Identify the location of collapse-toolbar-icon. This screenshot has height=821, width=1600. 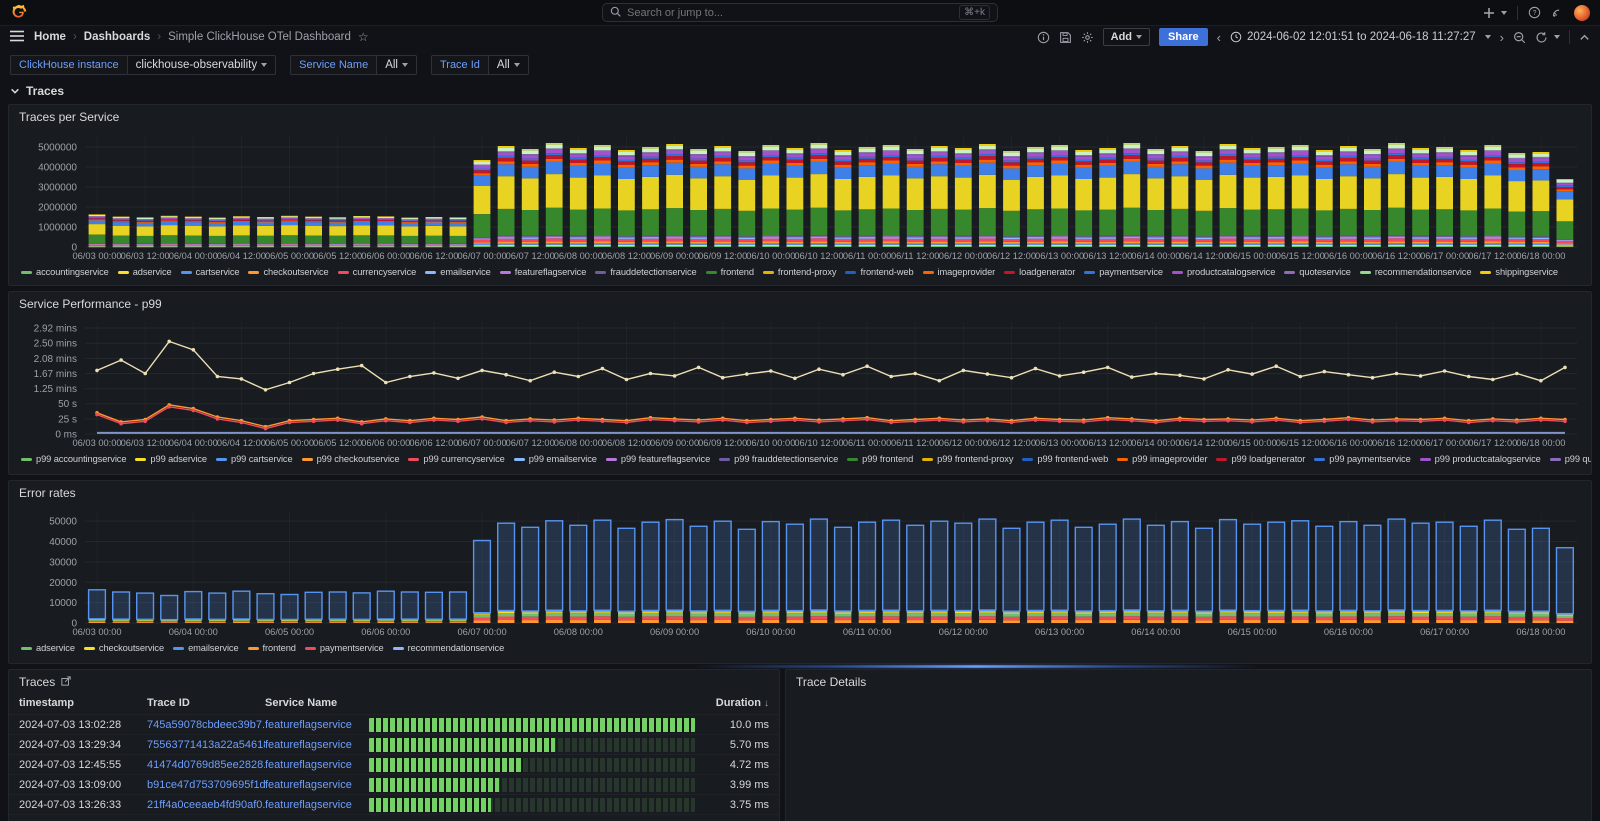
(1584, 37).